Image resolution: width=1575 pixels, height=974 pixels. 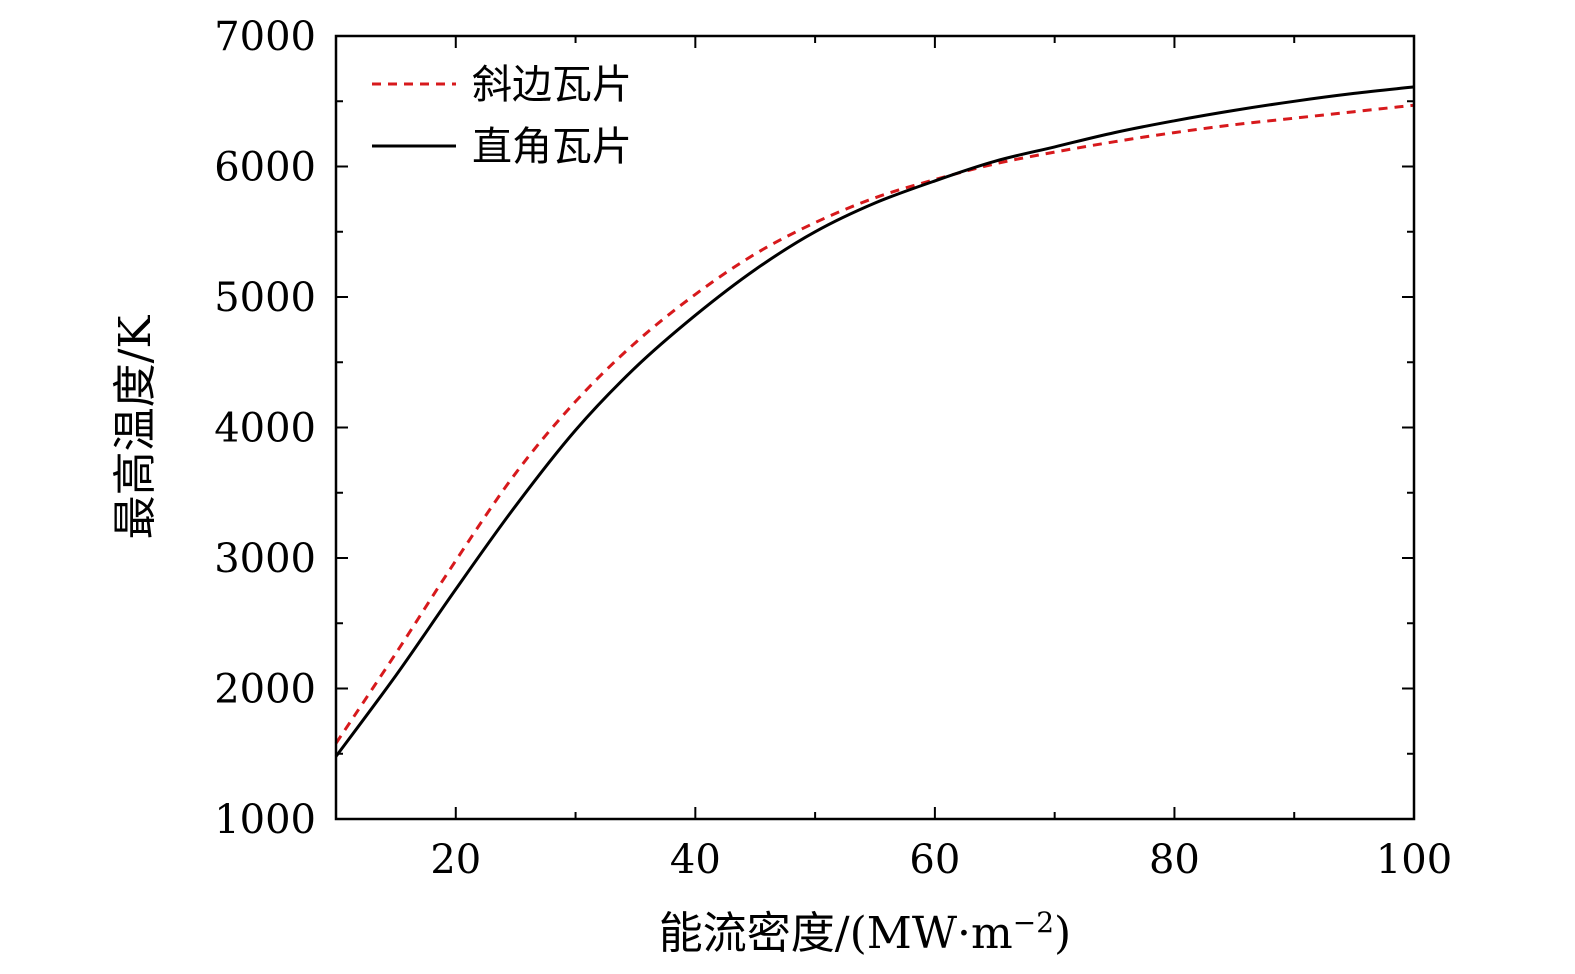 I want to click on x-tick-label: 100, so click(x=1414, y=860).